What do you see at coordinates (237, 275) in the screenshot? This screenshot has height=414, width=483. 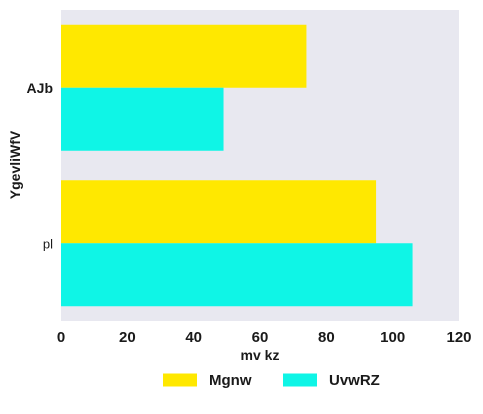 I see `bar-UvwRZ-pl` at bounding box center [237, 275].